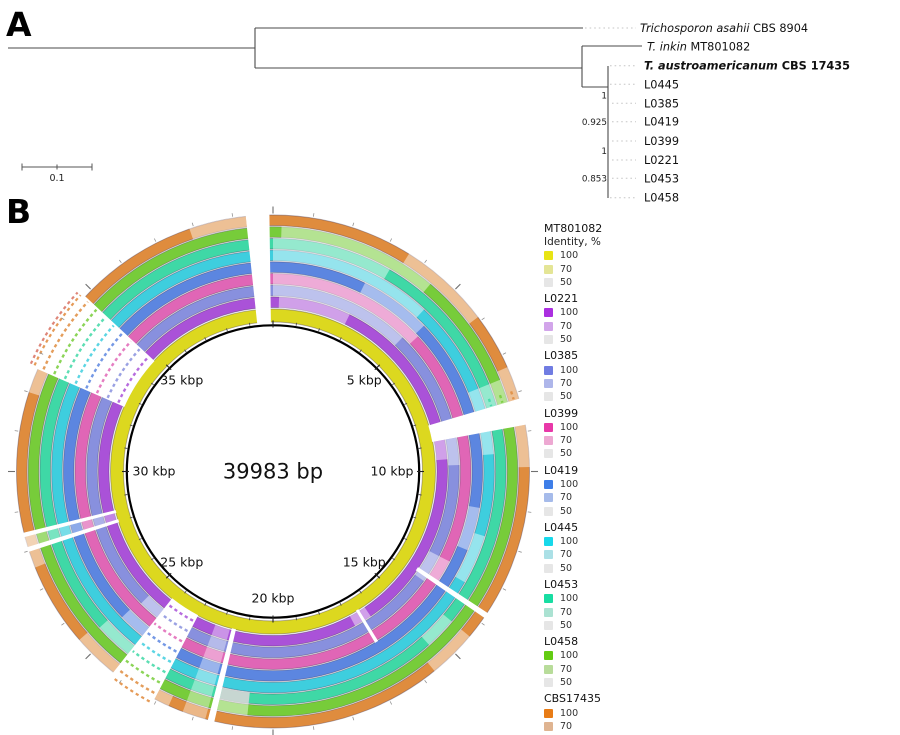 The width and height of the screenshot is (900, 735). What do you see at coordinates (572, 242) in the screenshot?
I see `legend-identity-label: Identity, %` at bounding box center [572, 242].